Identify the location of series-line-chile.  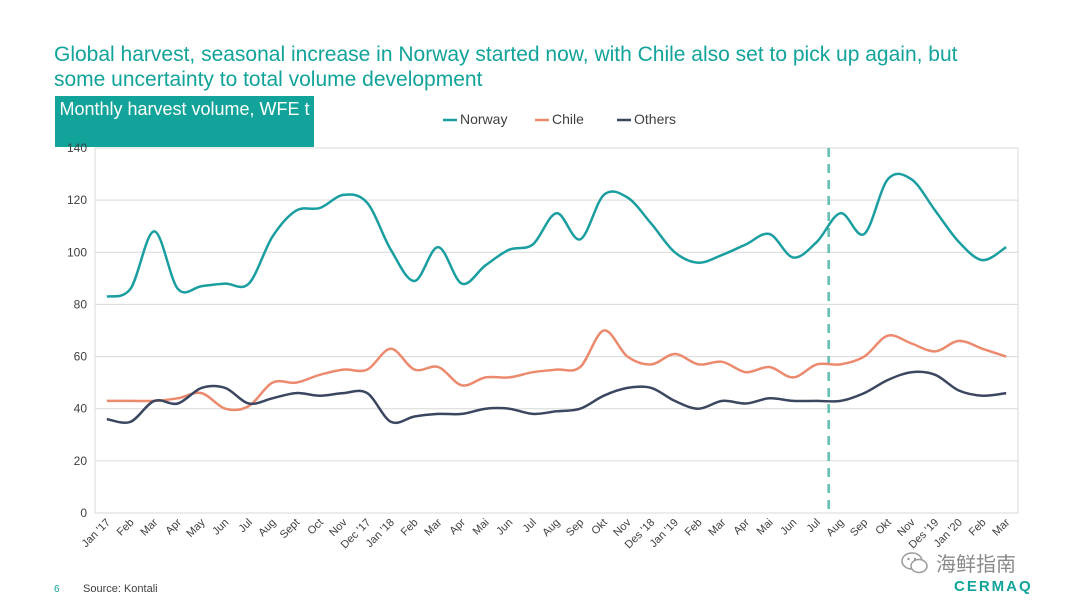
(556, 370).